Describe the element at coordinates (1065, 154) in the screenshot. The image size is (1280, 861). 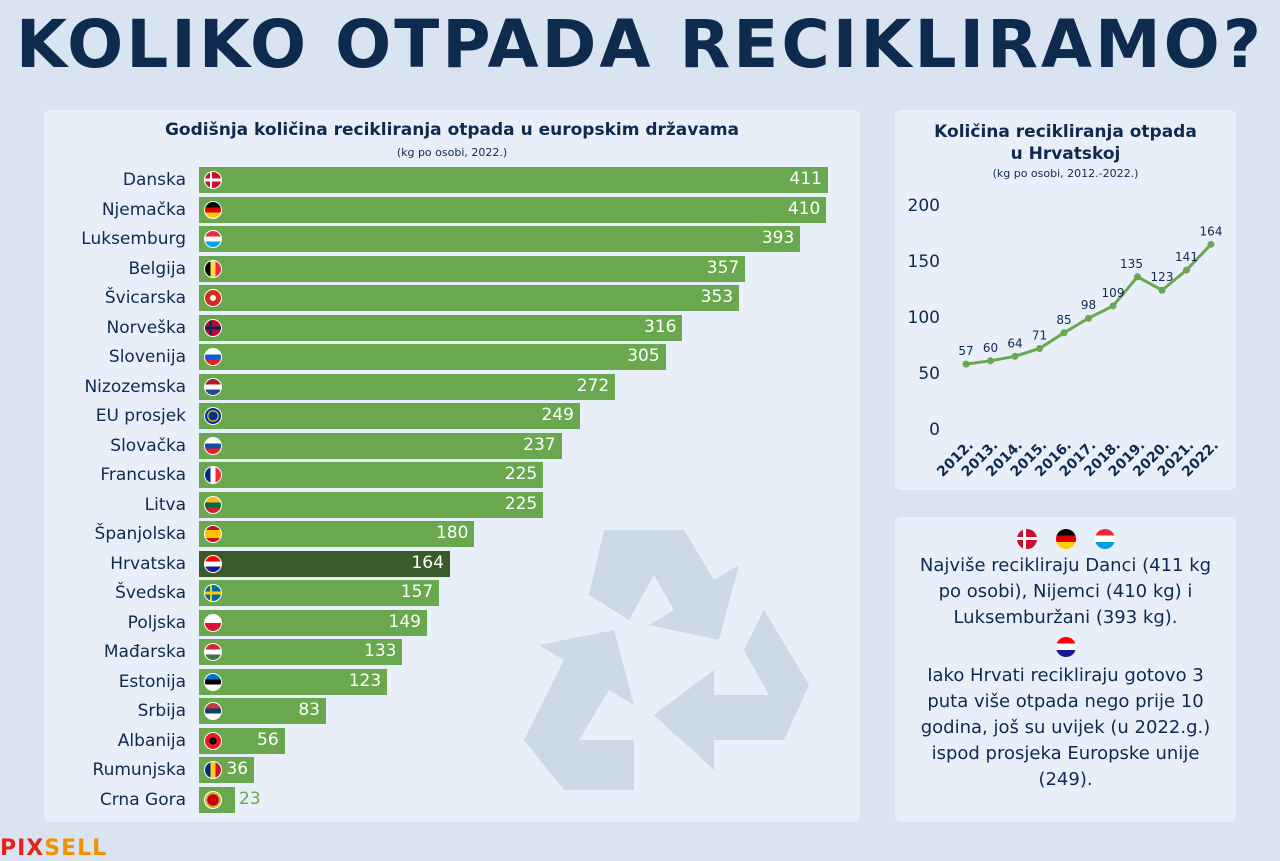
I see `line-chart-title-2: u Hrvatskoj` at that location.